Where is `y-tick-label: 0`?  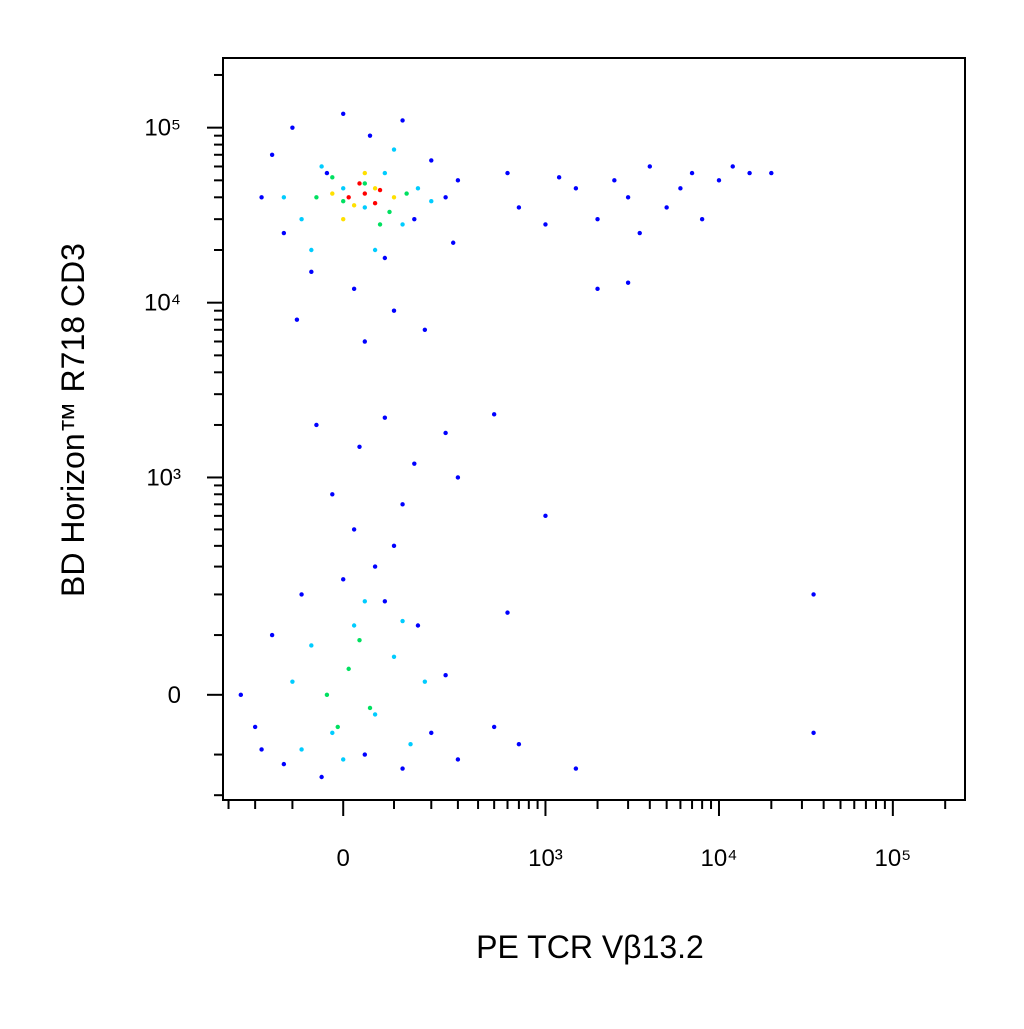
y-tick-label: 0 is located at coordinates (174, 695).